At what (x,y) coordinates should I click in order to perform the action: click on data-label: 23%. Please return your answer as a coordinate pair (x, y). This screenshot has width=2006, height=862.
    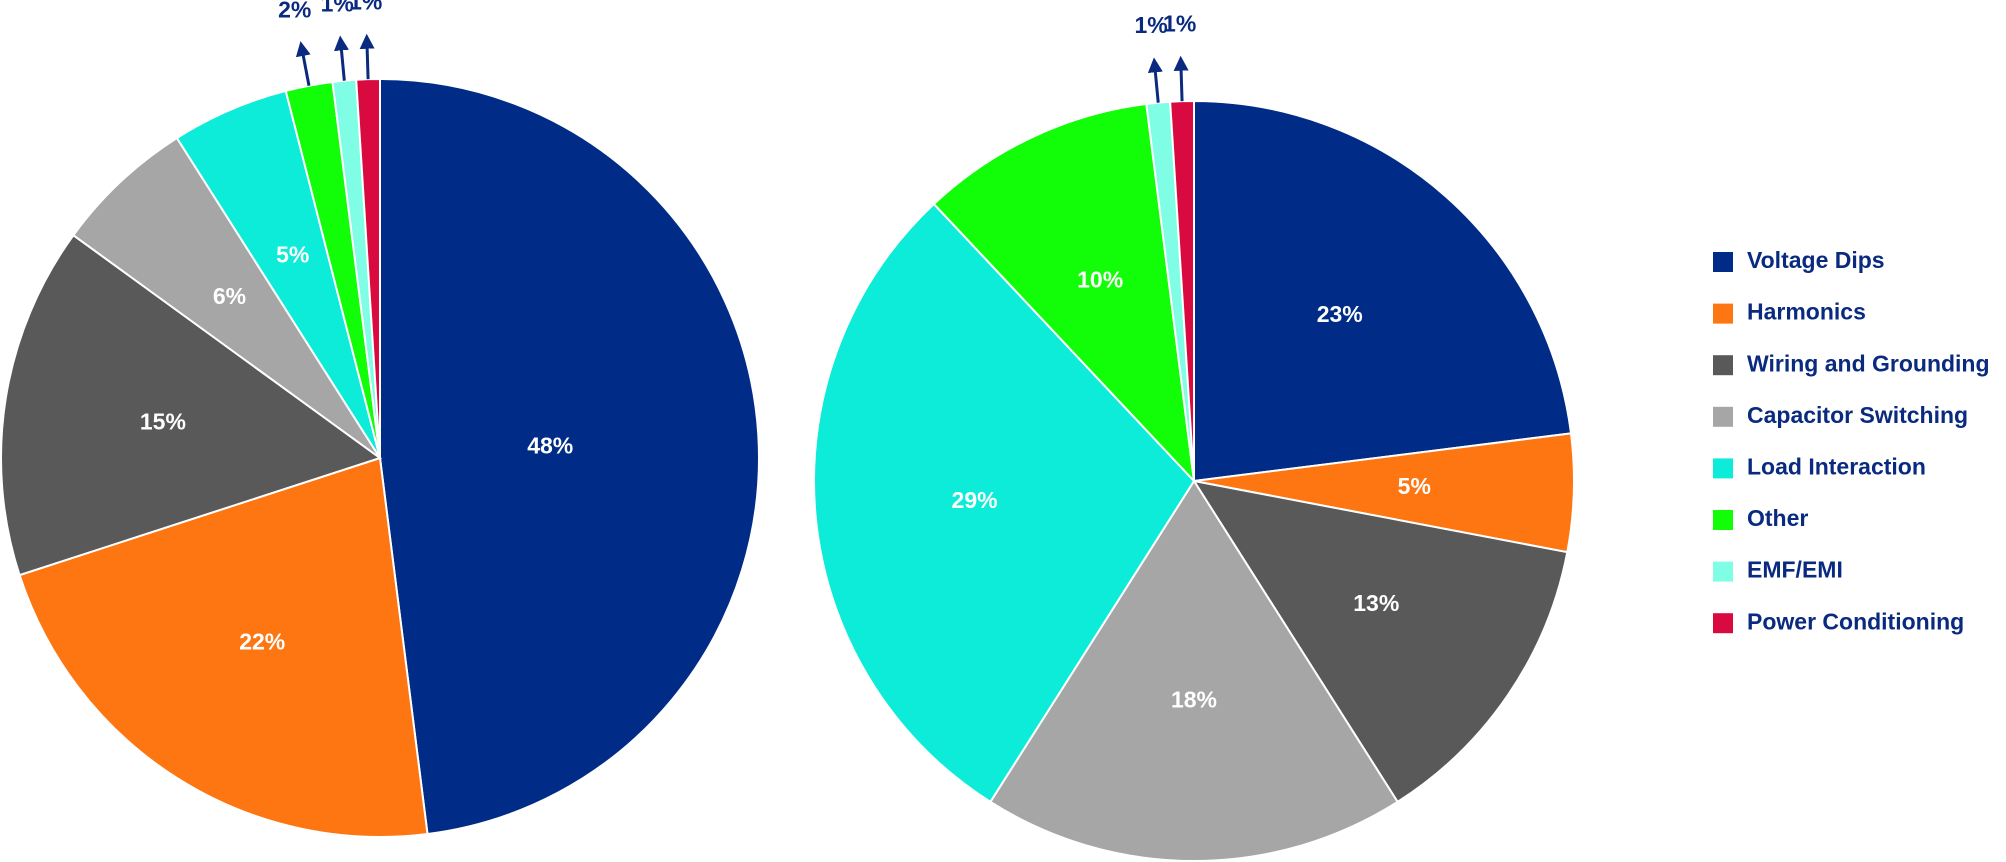
    Looking at the image, I should click on (1340, 314).